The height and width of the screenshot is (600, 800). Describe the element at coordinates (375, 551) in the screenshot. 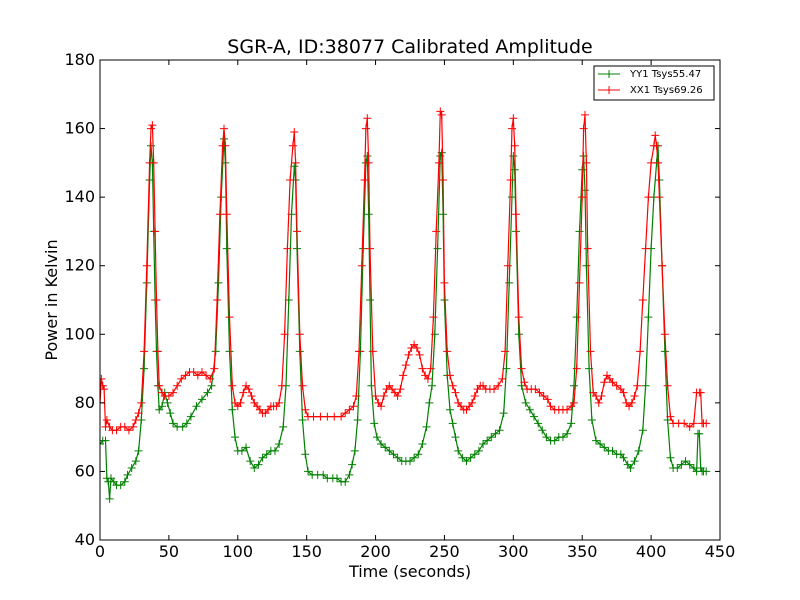

I see `x-tick-label: 200` at that location.